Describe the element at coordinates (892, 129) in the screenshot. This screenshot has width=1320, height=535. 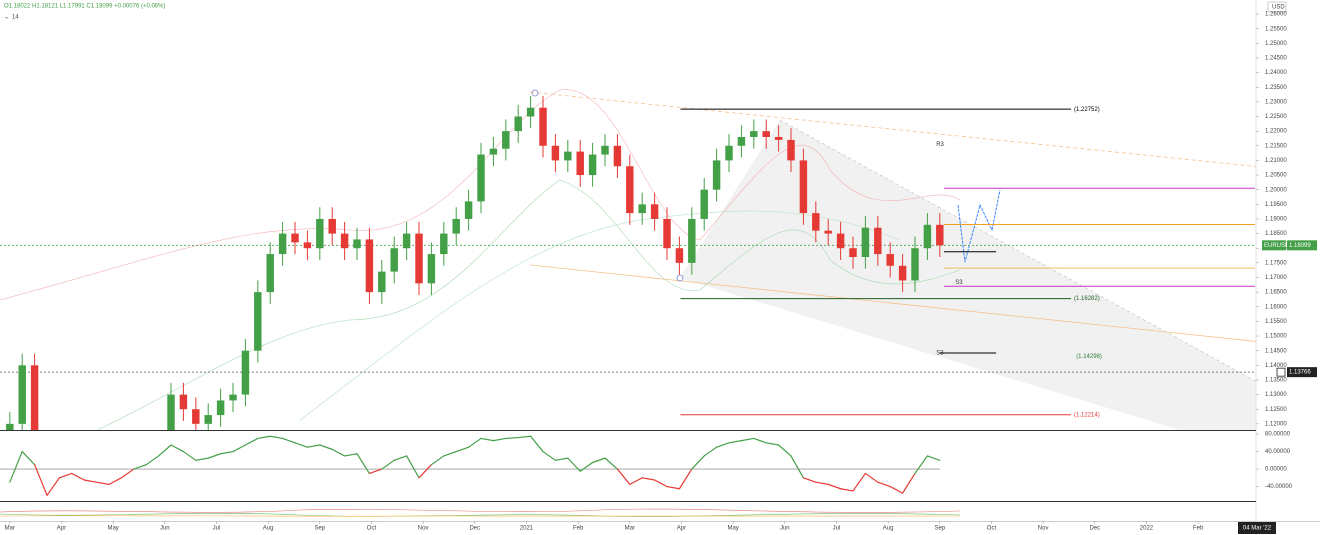
I see `trend-line` at that location.